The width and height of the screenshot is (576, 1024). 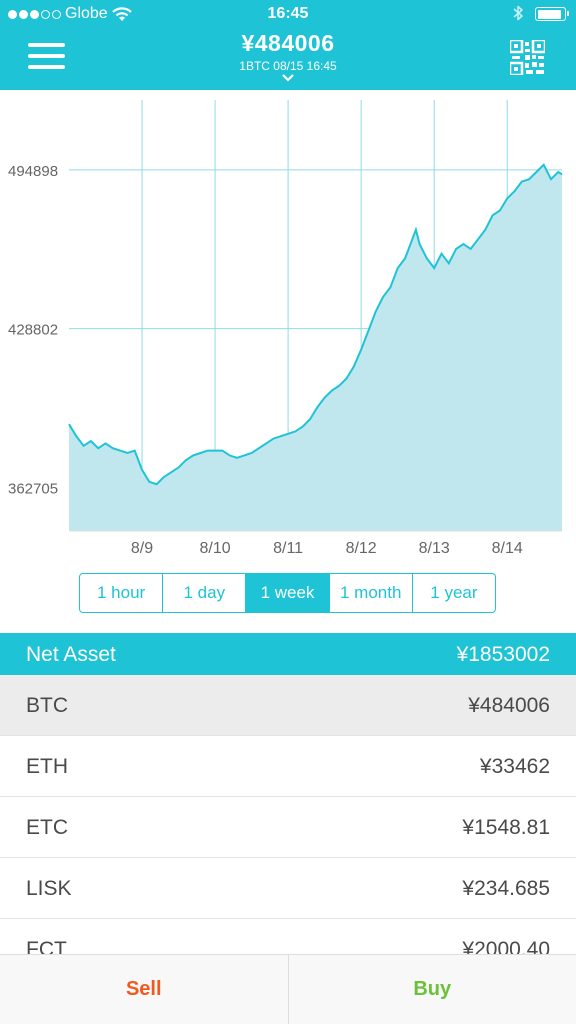 What do you see at coordinates (506, 888) in the screenshot?
I see `asset-value: ¥234.685` at bounding box center [506, 888].